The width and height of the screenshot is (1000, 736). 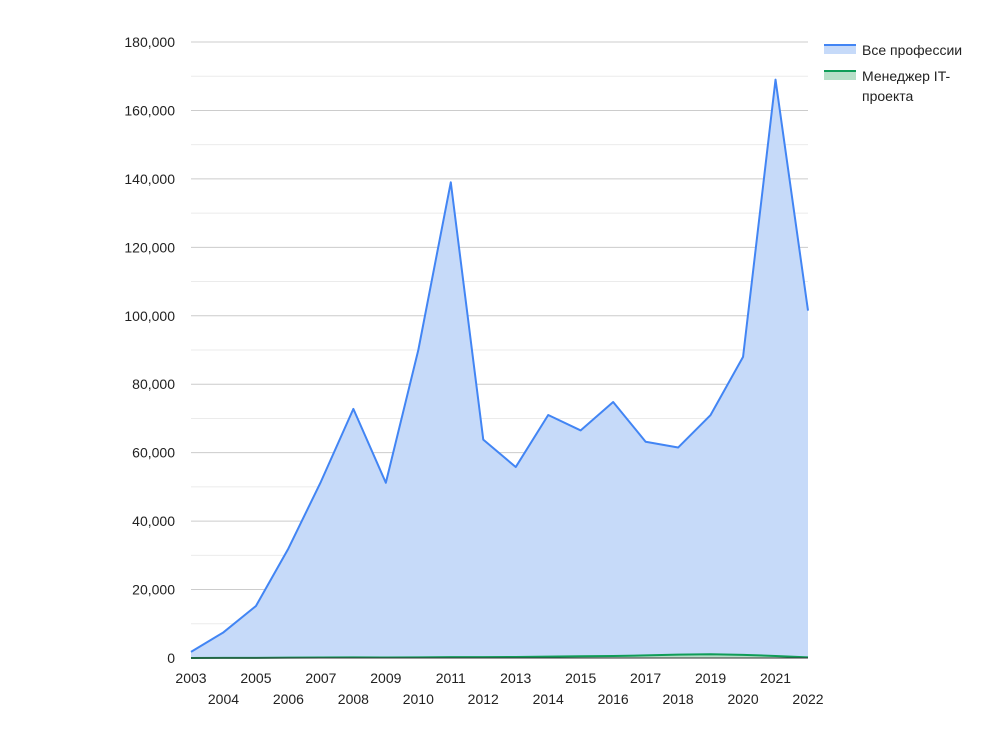 What do you see at coordinates (385, 678) in the screenshot?
I see `x-tick-label: 2009` at bounding box center [385, 678].